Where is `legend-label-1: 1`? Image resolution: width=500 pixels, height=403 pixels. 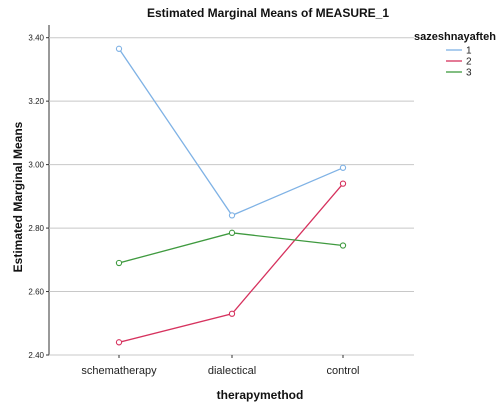 legend-label-1: 1 is located at coordinates (469, 51).